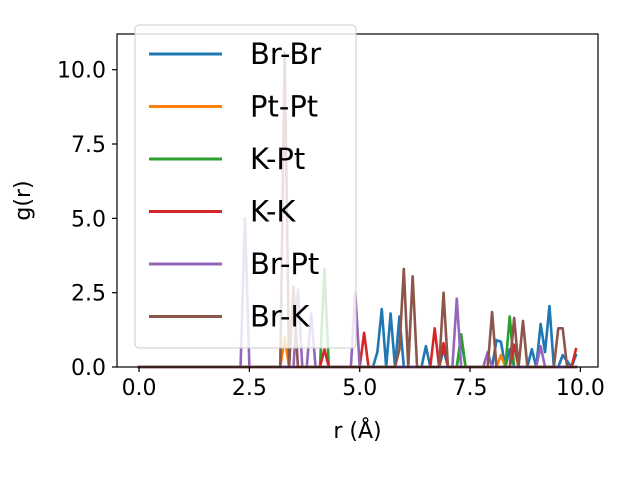 This screenshot has width=640, height=484. Describe the element at coordinates (88, 294) in the screenshot. I see `y-tick-label: 2.5` at that location.